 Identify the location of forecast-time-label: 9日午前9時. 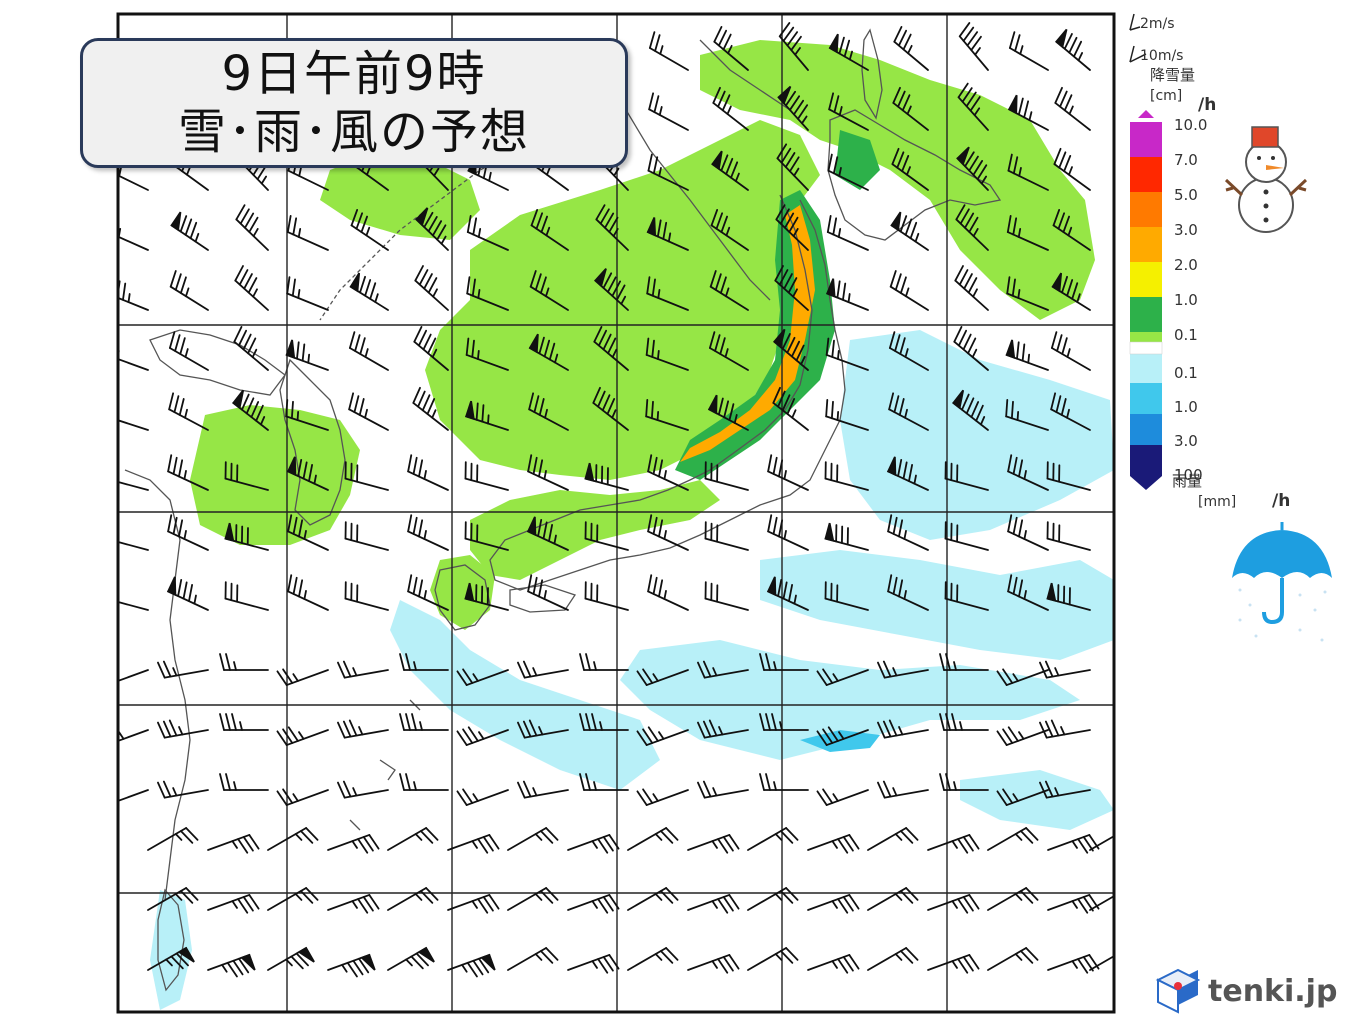
(354, 74).